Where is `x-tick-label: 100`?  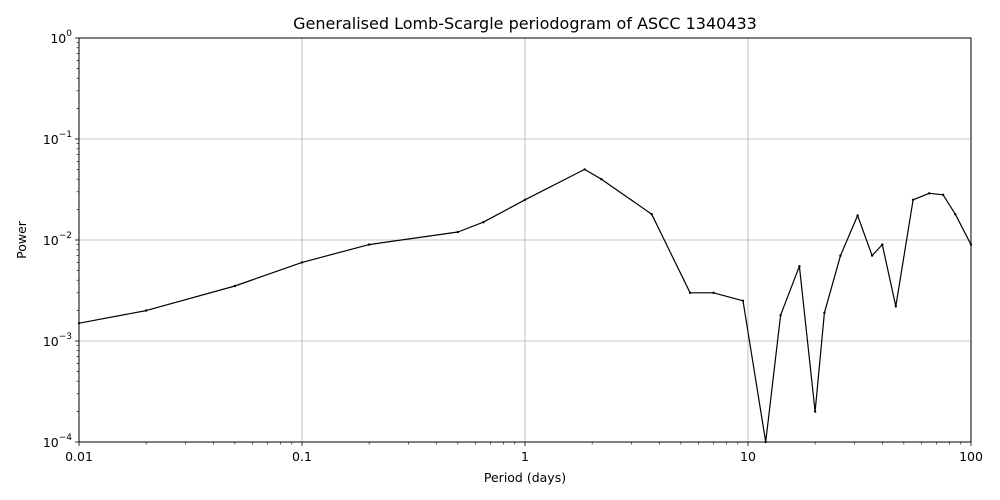 x-tick-label: 100 is located at coordinates (971, 456).